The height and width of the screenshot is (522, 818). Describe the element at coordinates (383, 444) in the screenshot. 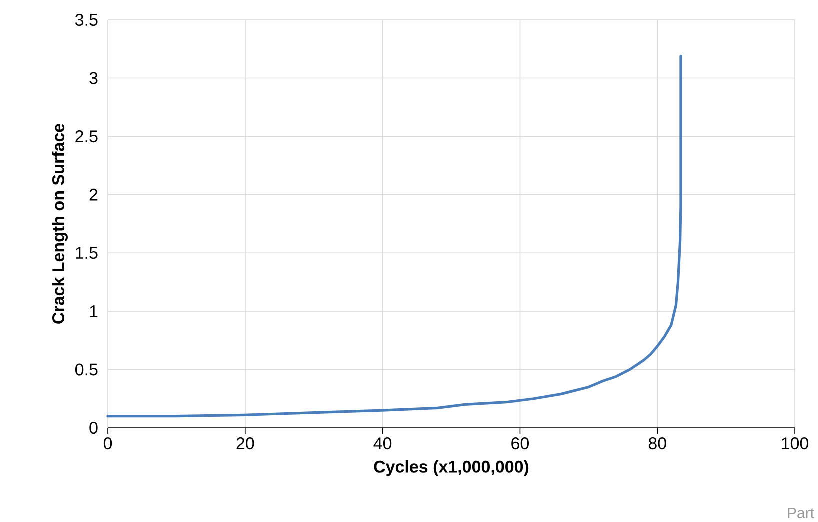

I see `x-tick-label: 40` at that location.